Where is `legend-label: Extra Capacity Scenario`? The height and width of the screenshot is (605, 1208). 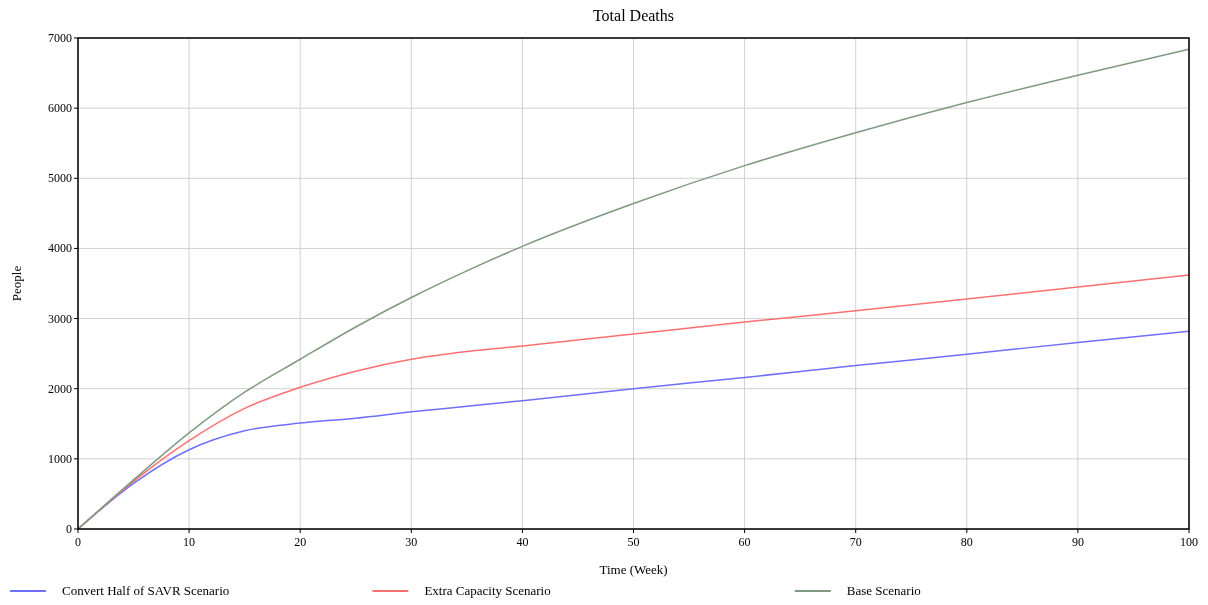
legend-label: Extra Capacity Scenario is located at coordinates (487, 590).